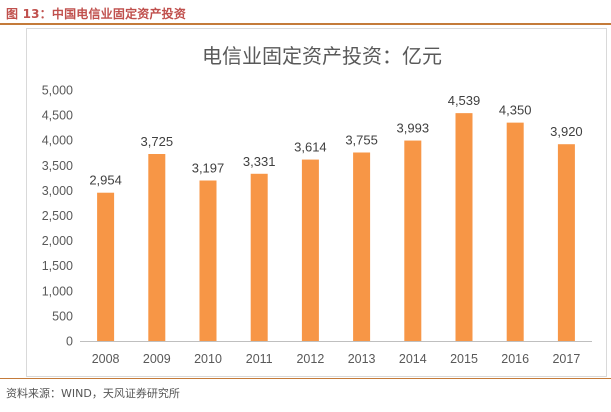  I want to click on bar-2008, so click(106, 266).